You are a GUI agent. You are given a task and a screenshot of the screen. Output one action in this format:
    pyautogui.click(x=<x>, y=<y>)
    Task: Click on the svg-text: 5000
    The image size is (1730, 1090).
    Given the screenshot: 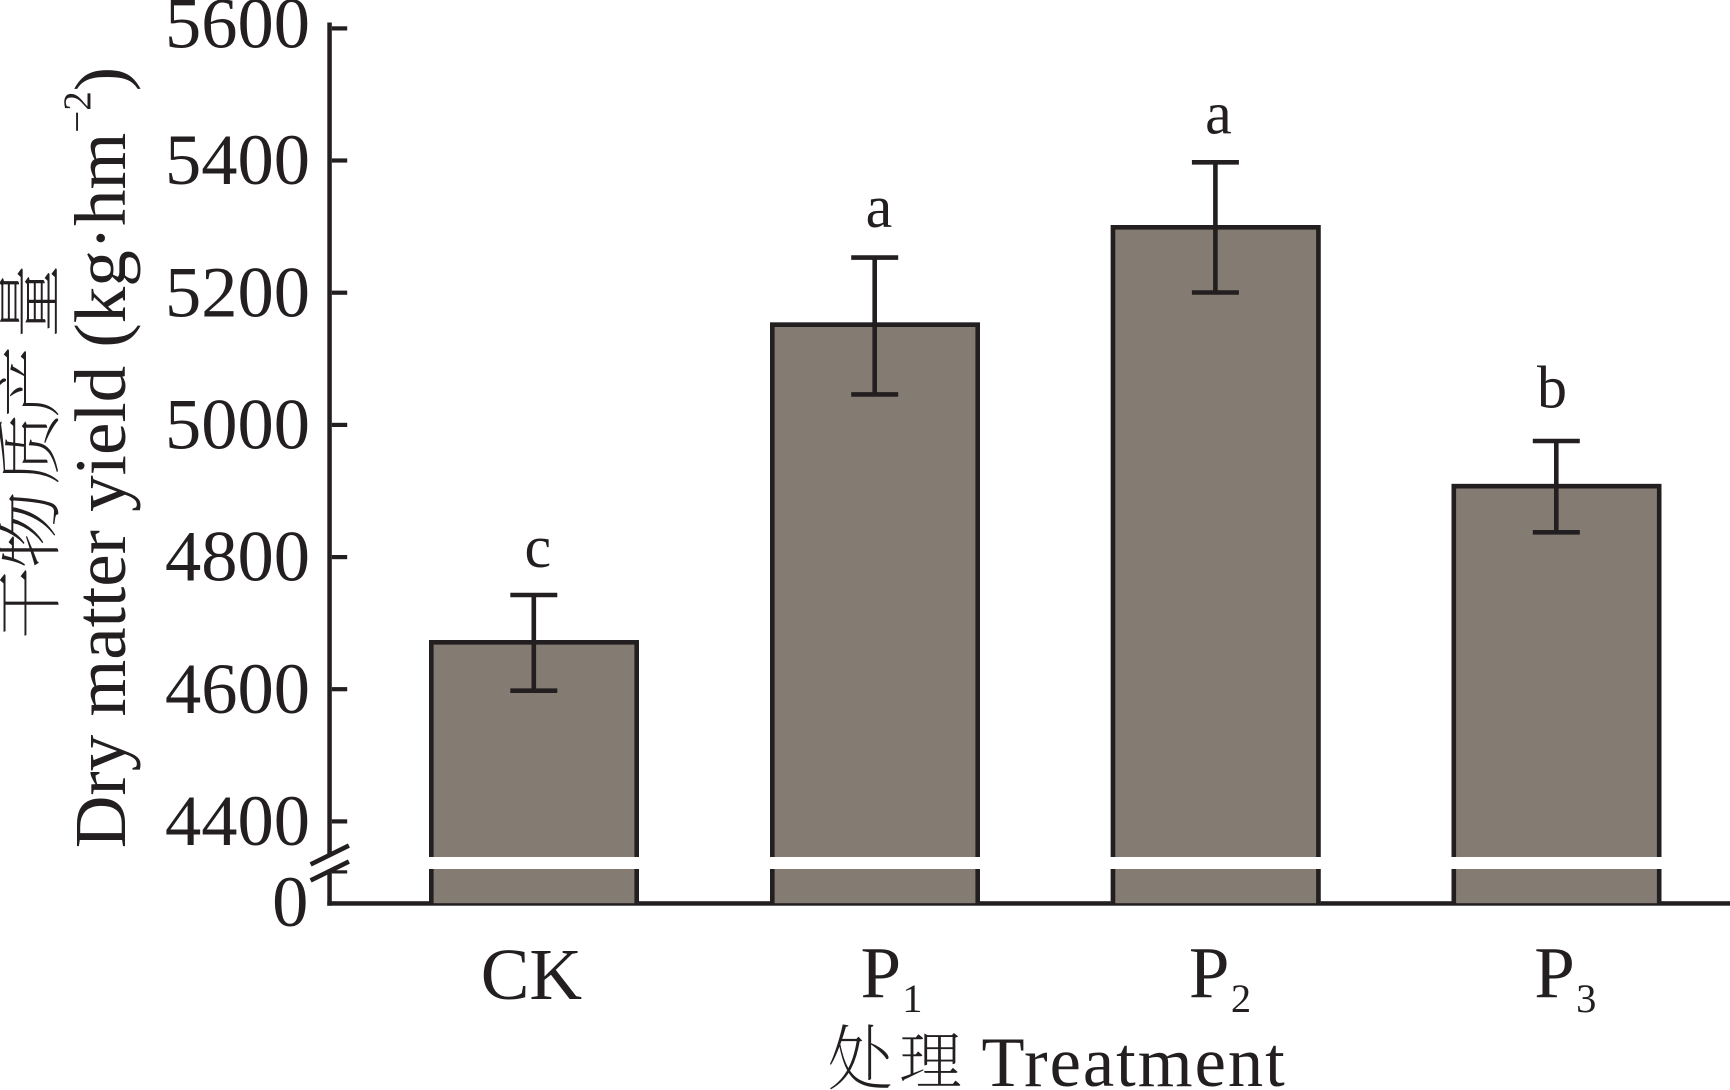 What is the action you would take?
    pyautogui.click(x=237, y=424)
    